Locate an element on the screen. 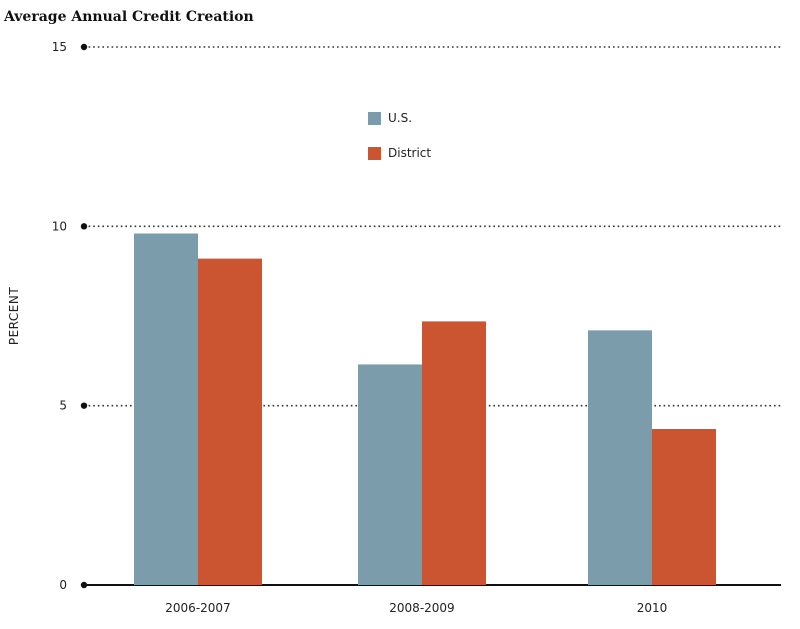 Image resolution: width=800 pixels, height=629 pixels. x-tick-labels: 2006-2007 2008-2009 2010 is located at coordinates (416, 608).